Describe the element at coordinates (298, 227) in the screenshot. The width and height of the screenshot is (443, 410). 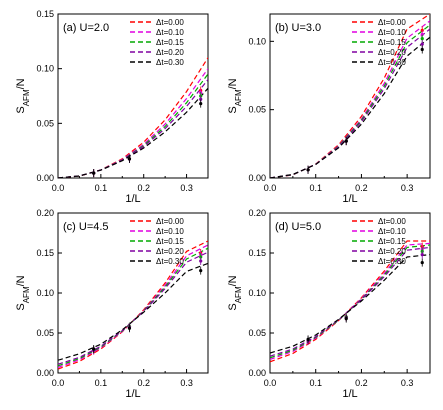
I see `panel-title: (d) U=5.0` at that location.